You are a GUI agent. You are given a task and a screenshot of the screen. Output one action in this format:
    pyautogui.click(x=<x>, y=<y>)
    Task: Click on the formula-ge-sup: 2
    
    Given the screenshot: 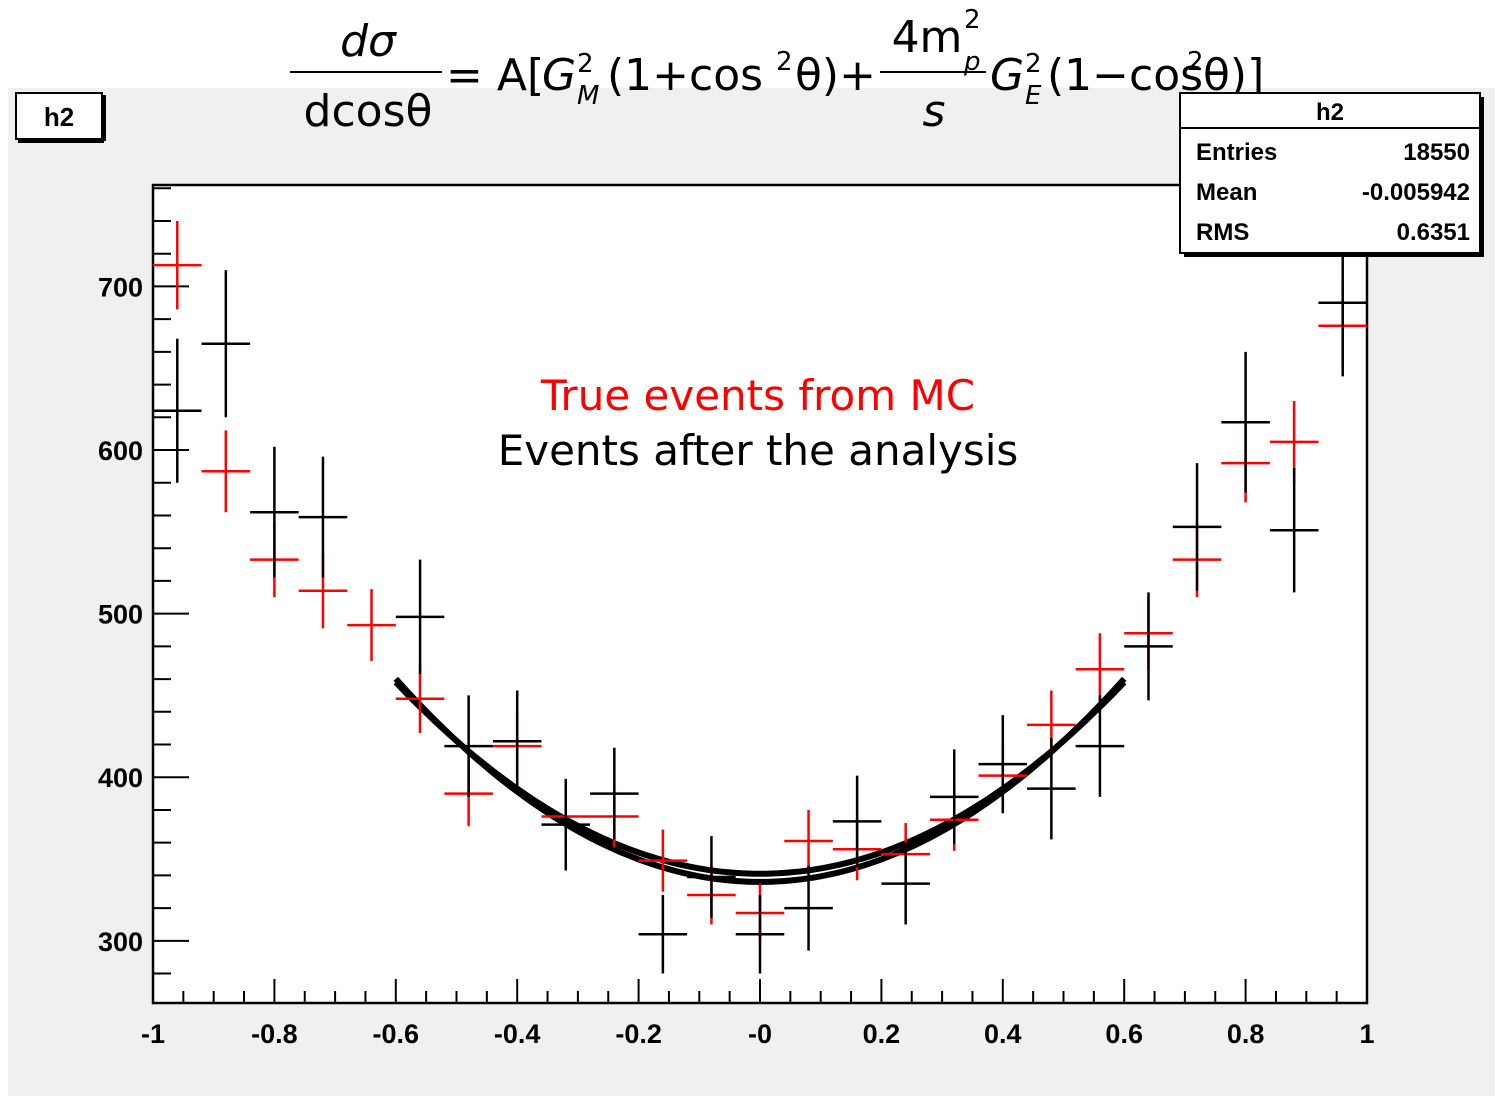 What is the action you would take?
    pyautogui.click(x=1033, y=64)
    